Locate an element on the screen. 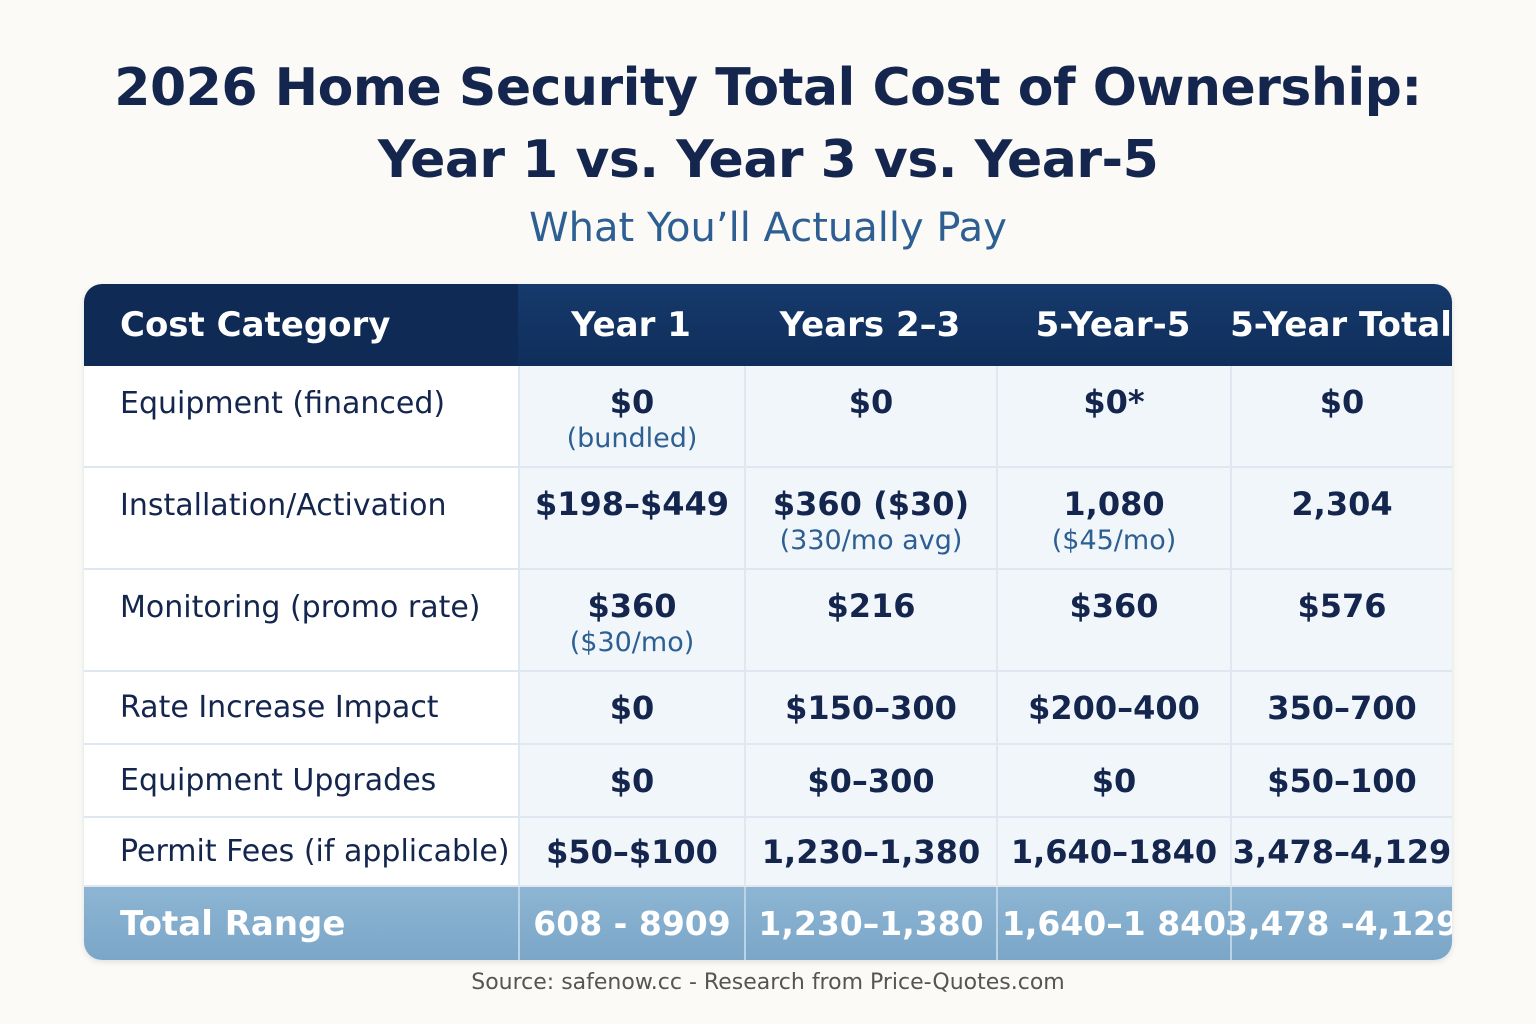 The width and height of the screenshot is (1536, 1024). table-cell: $360 ($30/mo) is located at coordinates (631, 621).